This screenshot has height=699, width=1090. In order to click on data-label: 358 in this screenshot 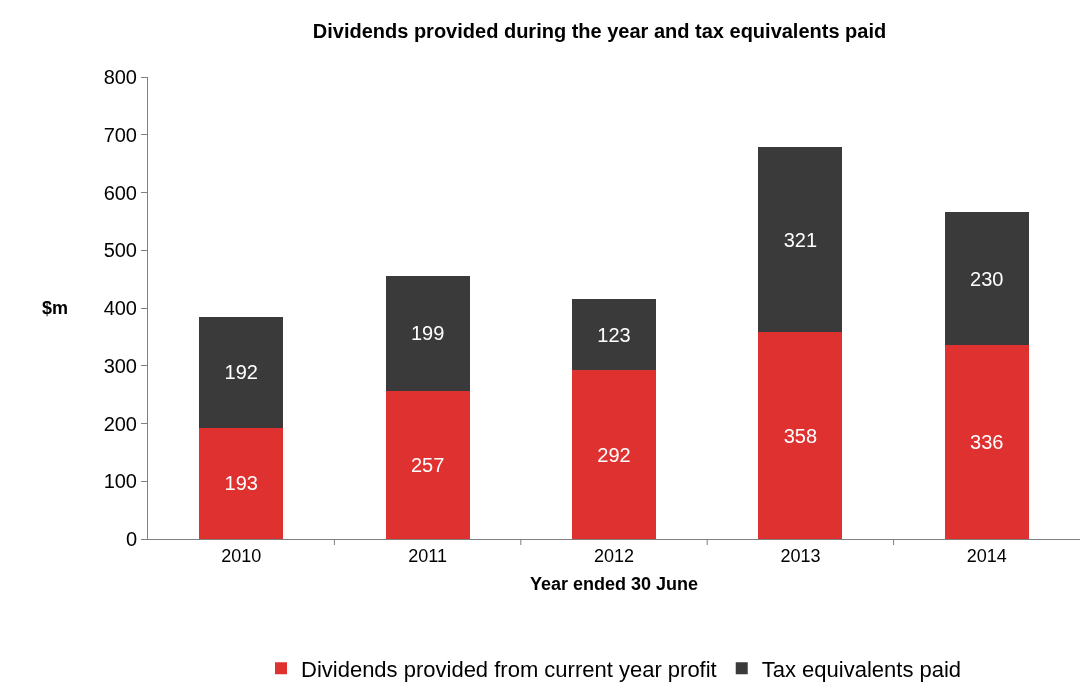, I will do `click(800, 435)`.